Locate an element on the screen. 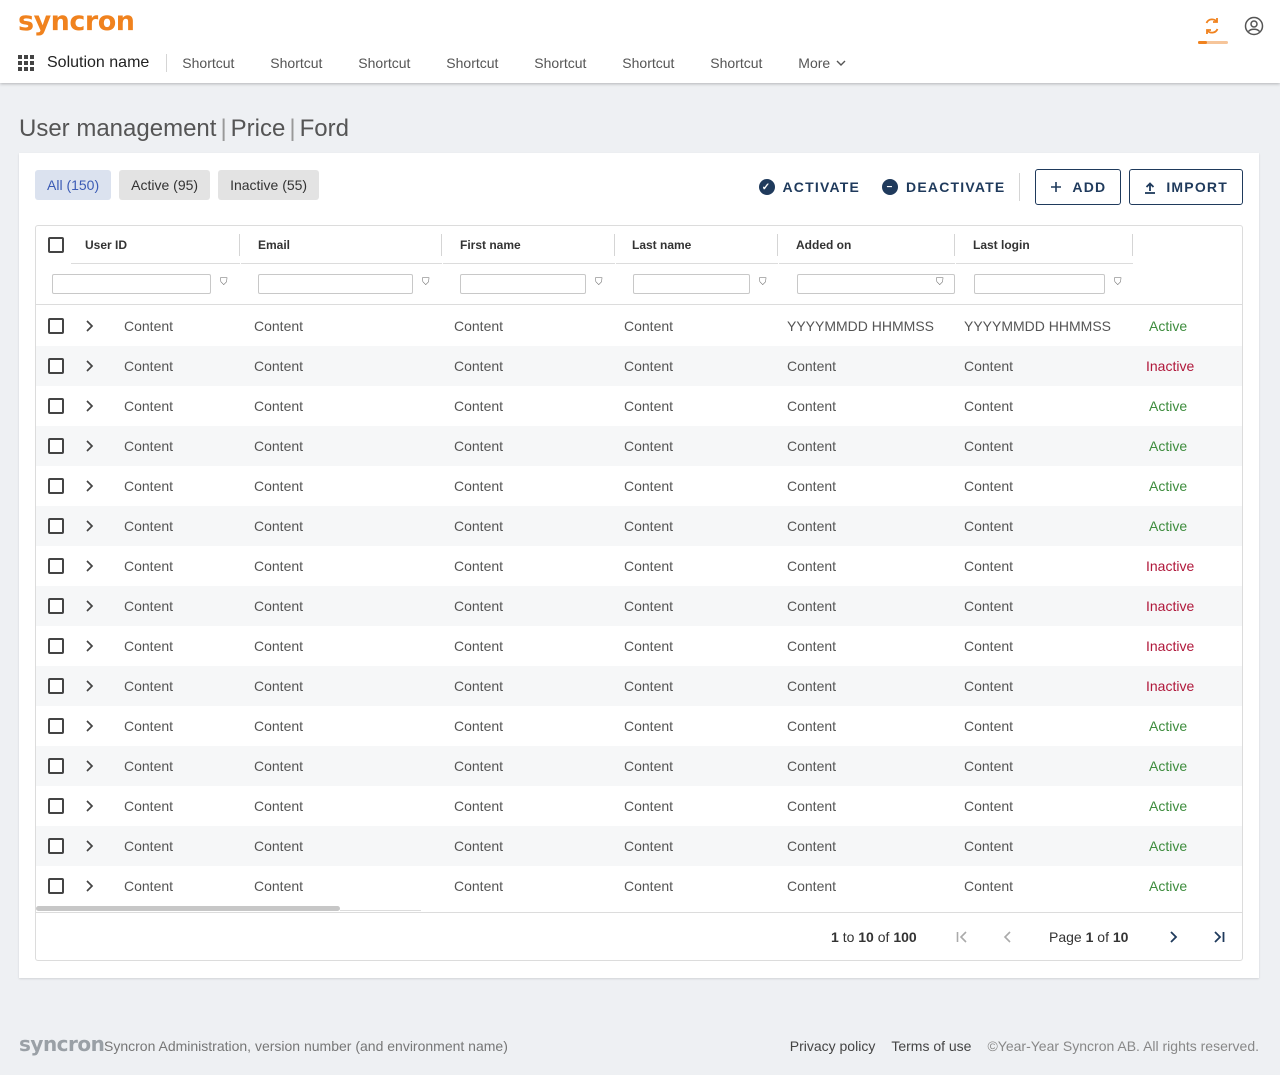 This screenshot has height=1075, width=1280. nav-shortcut-3: Shortcut is located at coordinates (384, 63).